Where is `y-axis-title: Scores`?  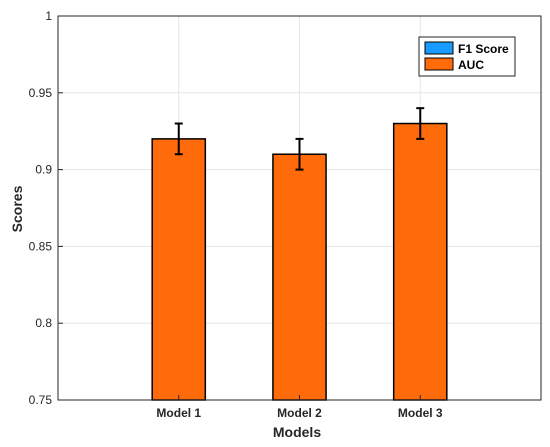 y-axis-title: Scores is located at coordinates (17, 208).